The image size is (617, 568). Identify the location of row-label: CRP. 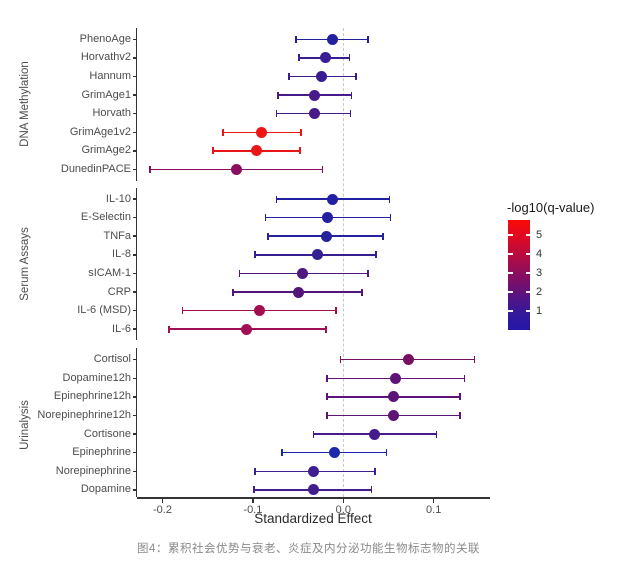
(119, 291).